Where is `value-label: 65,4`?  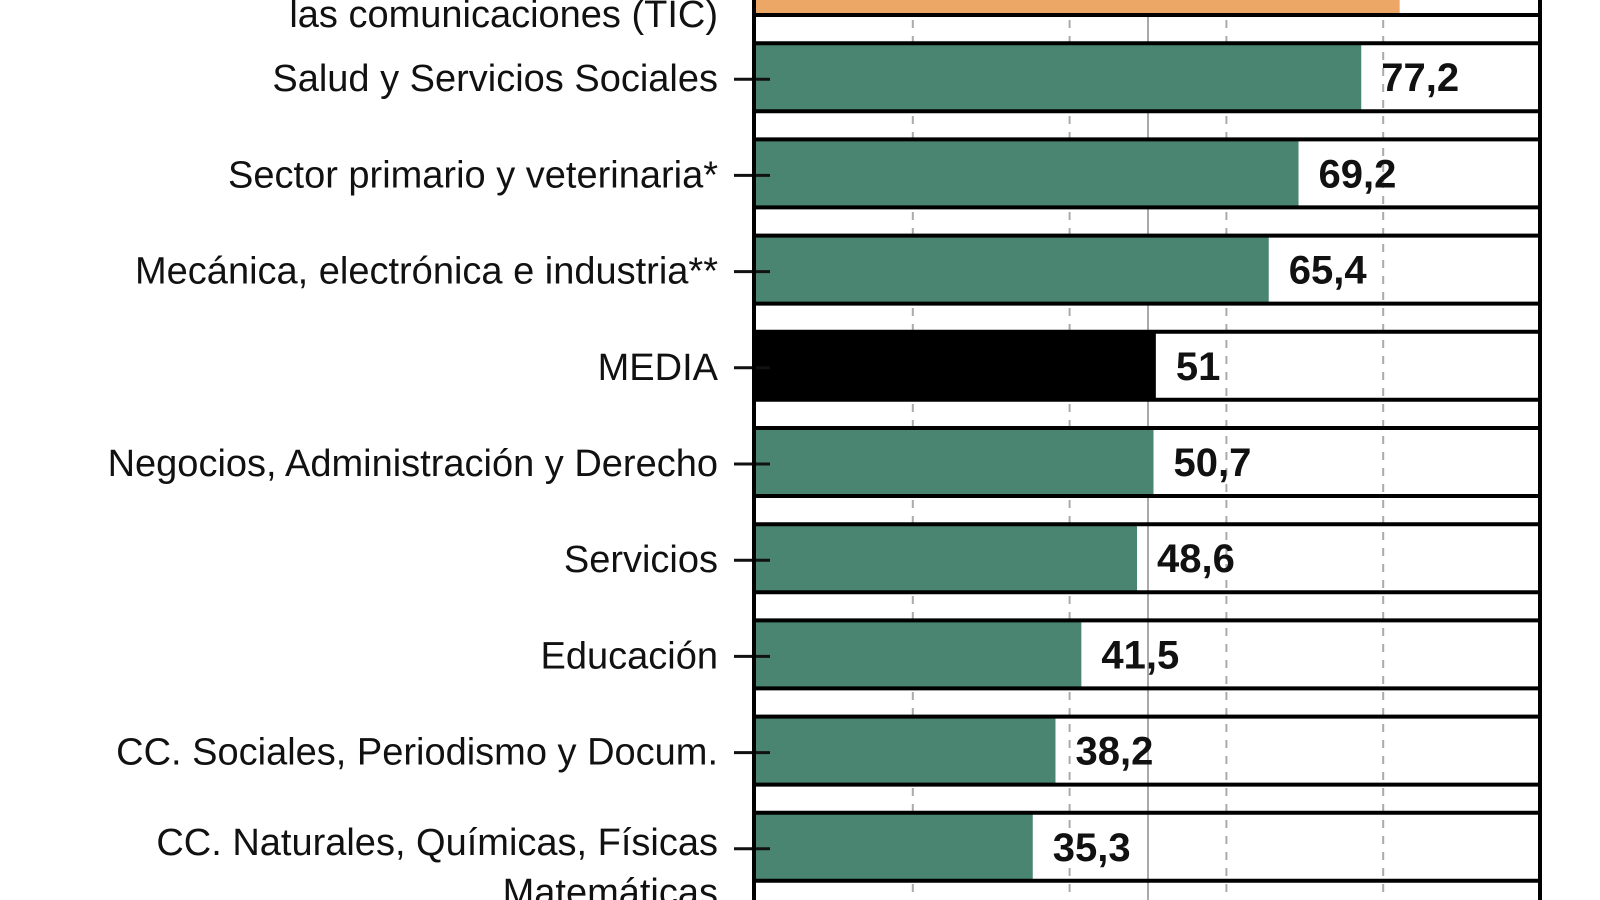
value-label: 65,4 is located at coordinates (1328, 271).